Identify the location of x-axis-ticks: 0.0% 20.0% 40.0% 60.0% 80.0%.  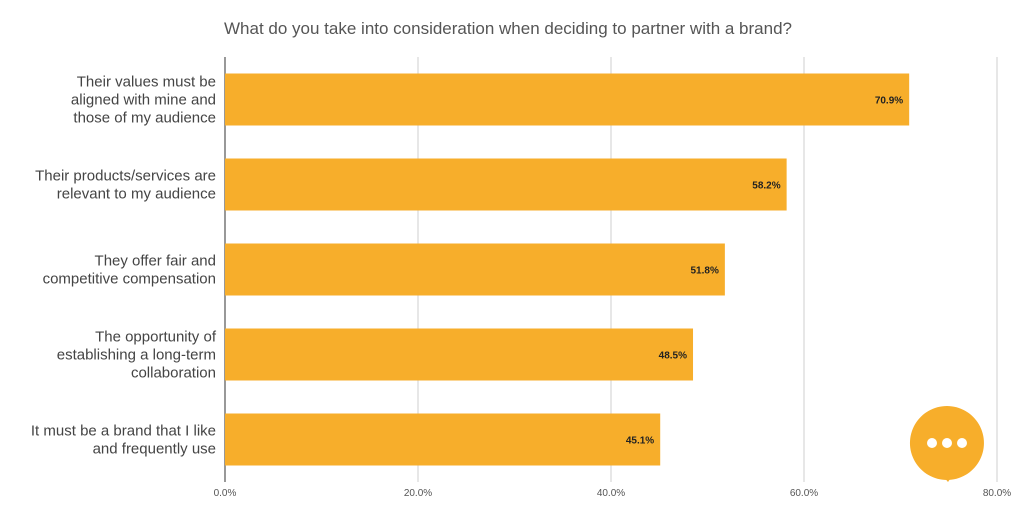
(613, 493).